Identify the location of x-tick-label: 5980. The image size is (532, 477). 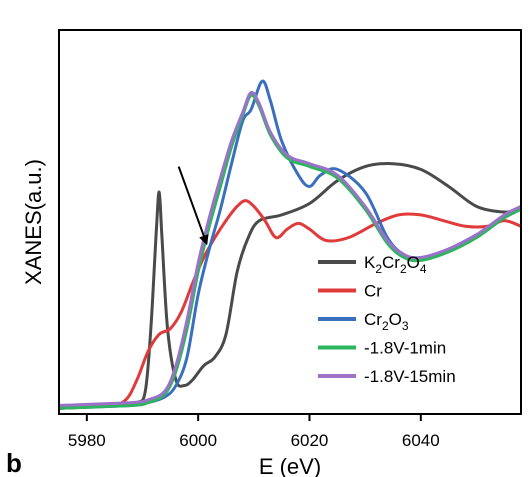
(87, 440).